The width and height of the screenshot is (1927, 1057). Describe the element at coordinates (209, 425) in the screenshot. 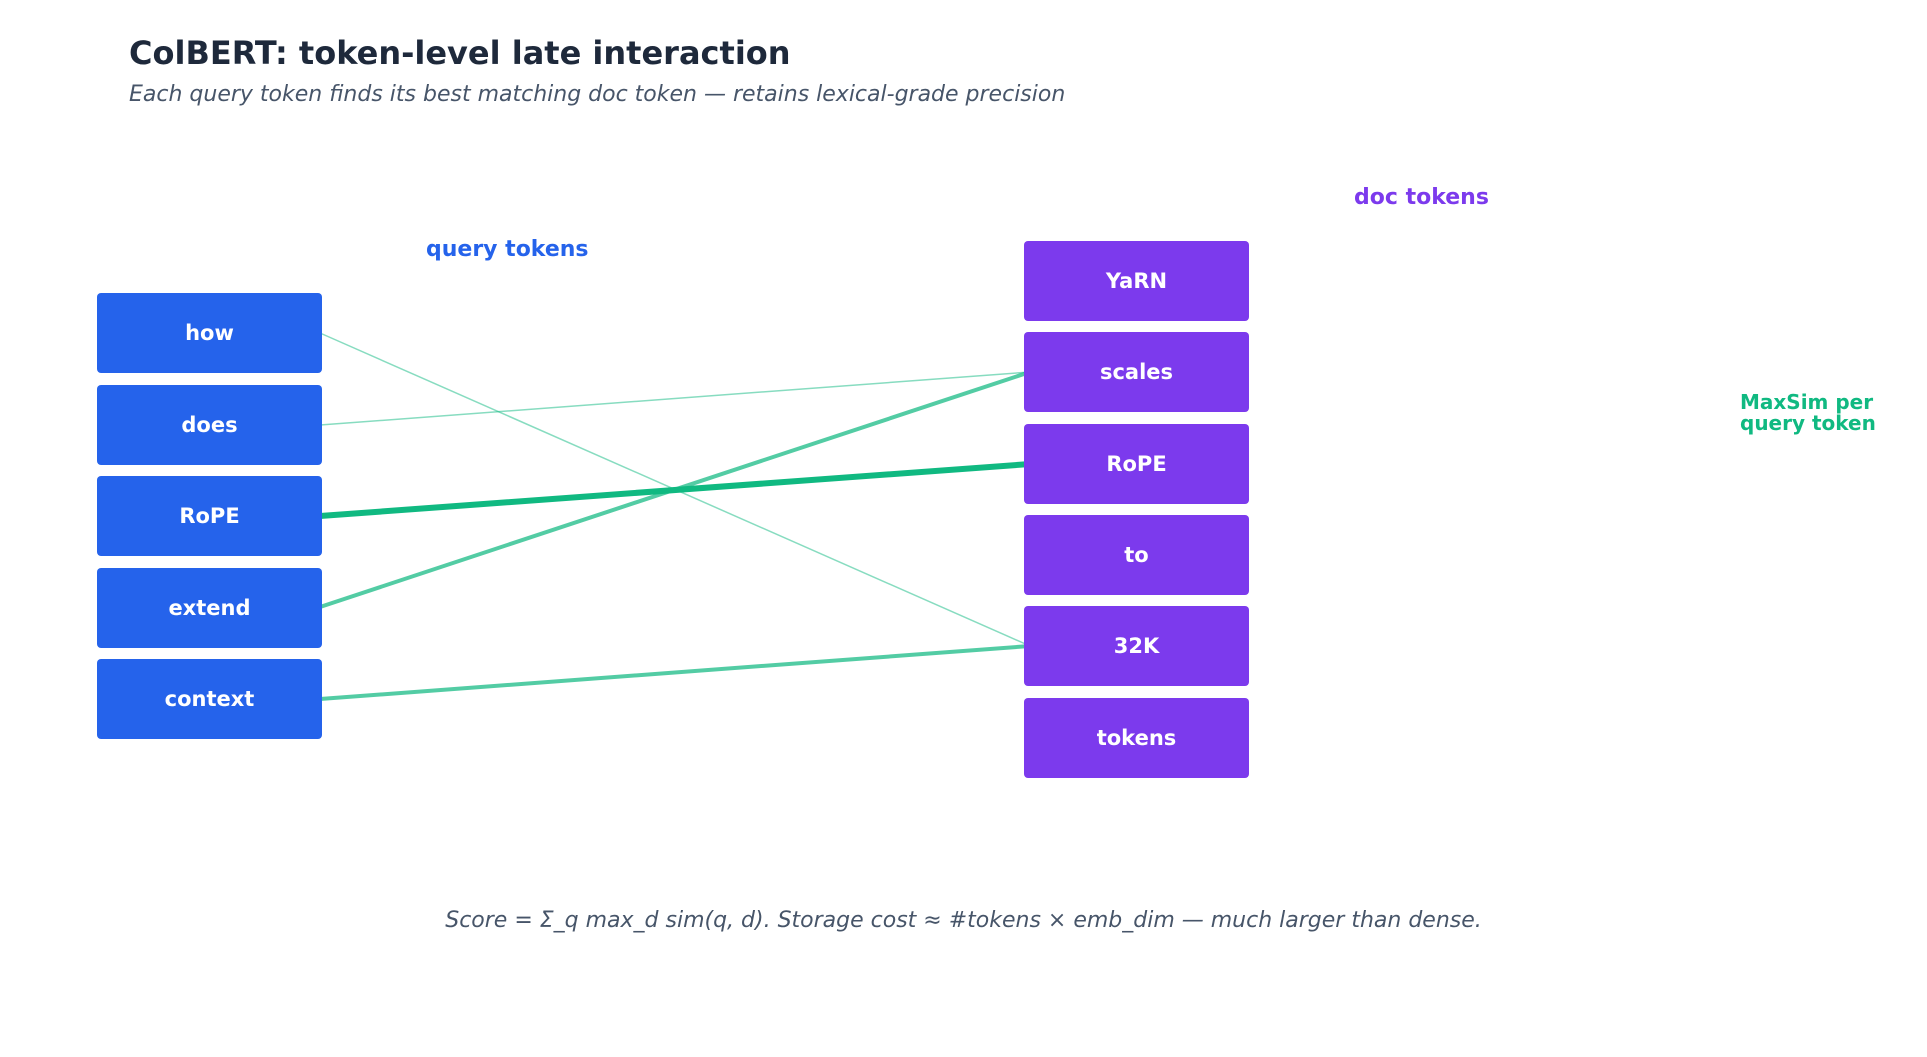

I see `query-token-does: does` at that location.